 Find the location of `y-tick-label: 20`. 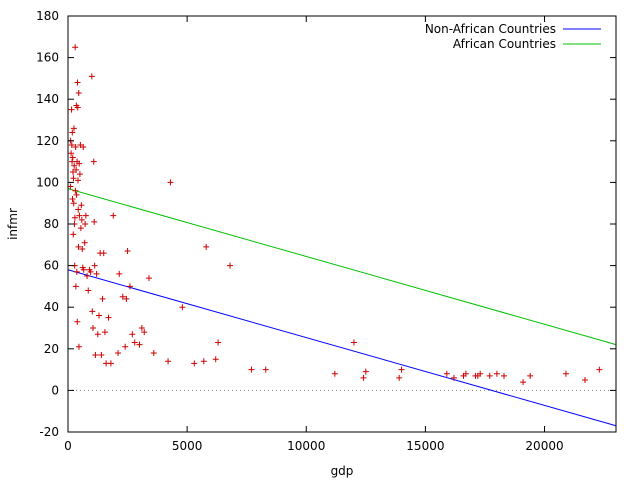

y-tick-label: 20 is located at coordinates (51, 349).